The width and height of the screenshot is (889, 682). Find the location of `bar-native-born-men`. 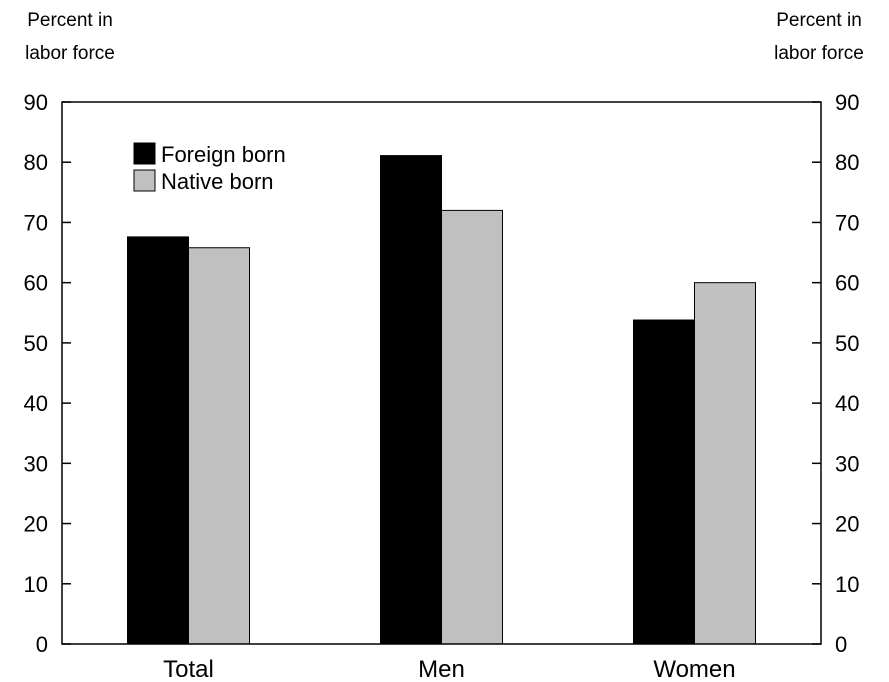

bar-native-born-men is located at coordinates (472, 427).